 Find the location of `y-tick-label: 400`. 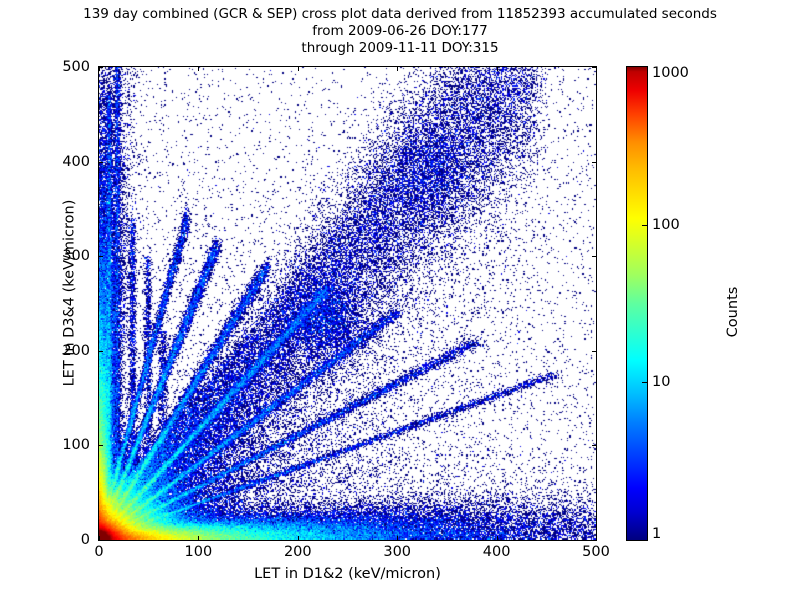

y-tick-label: 400 is located at coordinates (76, 161).